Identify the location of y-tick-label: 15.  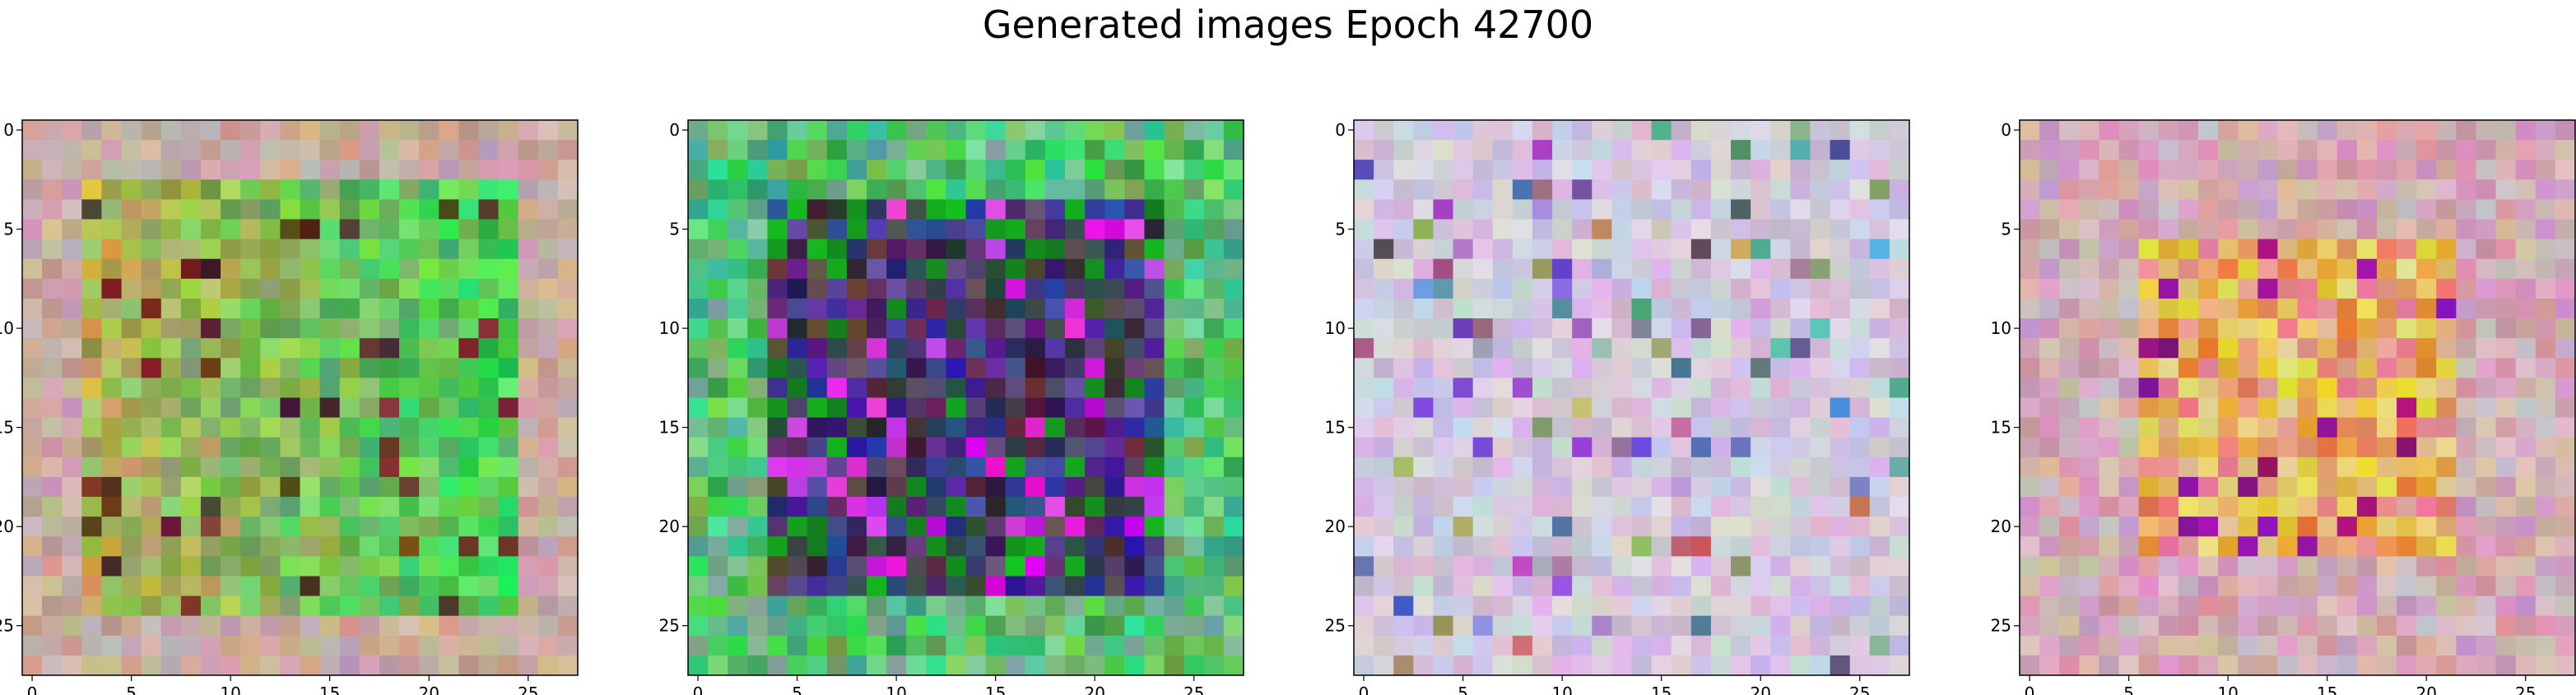
(7, 428).